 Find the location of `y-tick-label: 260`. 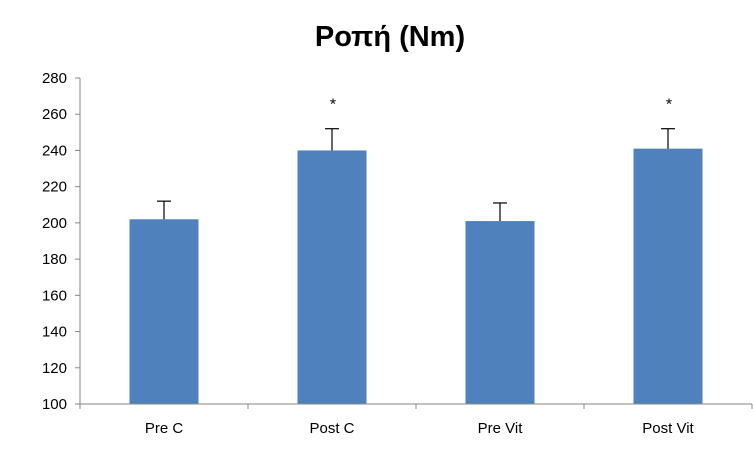

y-tick-label: 260 is located at coordinates (54, 114).